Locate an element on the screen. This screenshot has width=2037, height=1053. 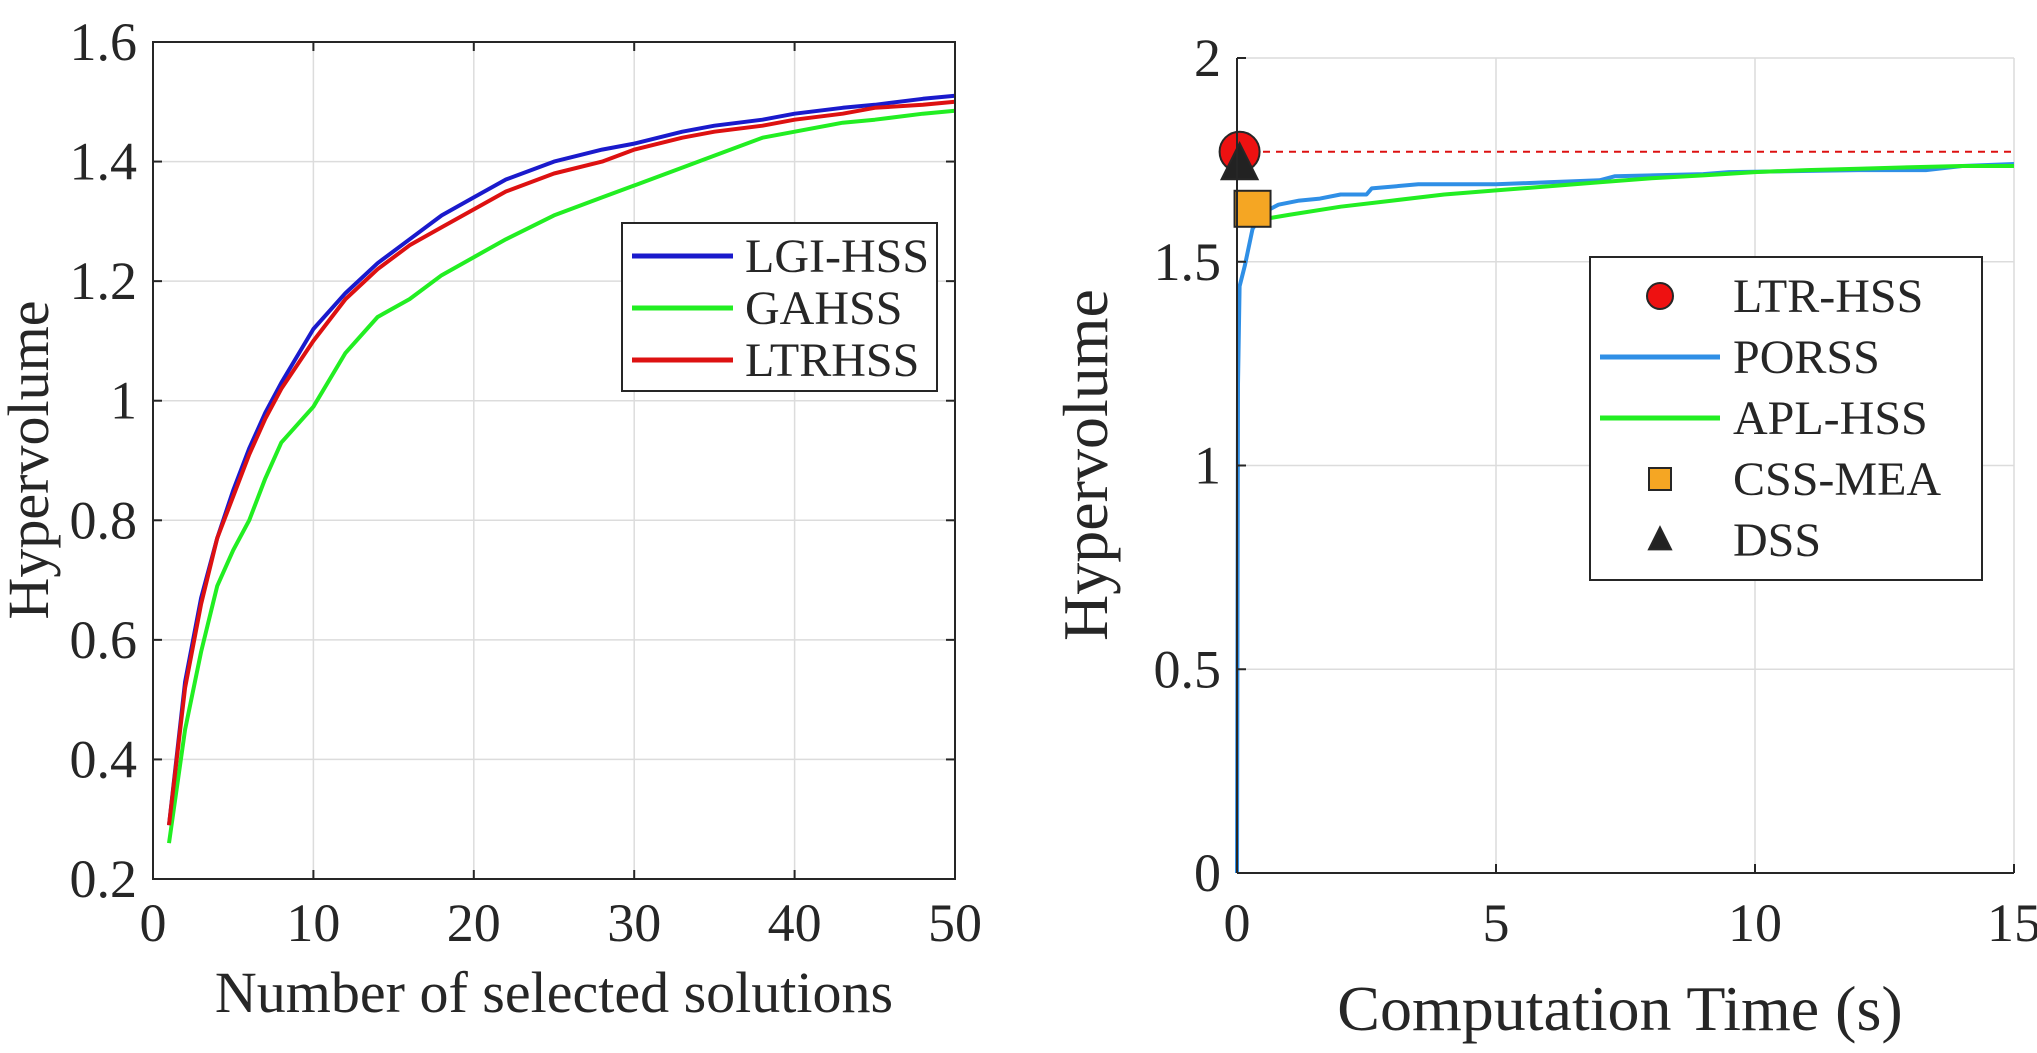
right-x-tick-label: 0 is located at coordinates (1237, 923).